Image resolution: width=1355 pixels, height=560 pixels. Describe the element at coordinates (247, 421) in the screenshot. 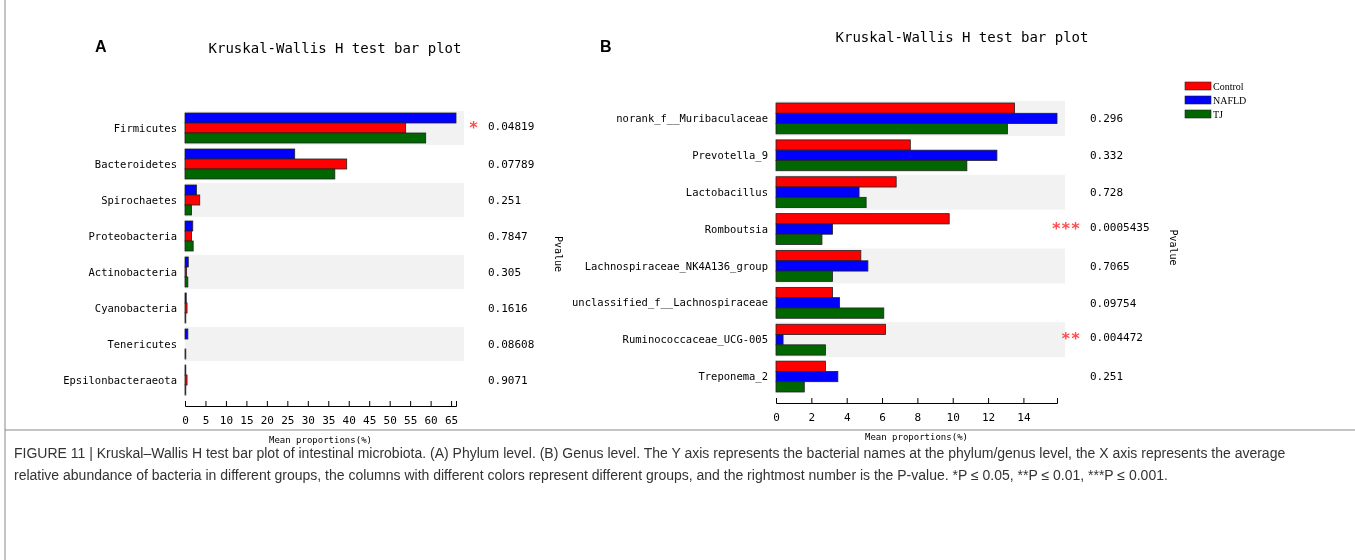

I see `x-tick-label: 15` at that location.